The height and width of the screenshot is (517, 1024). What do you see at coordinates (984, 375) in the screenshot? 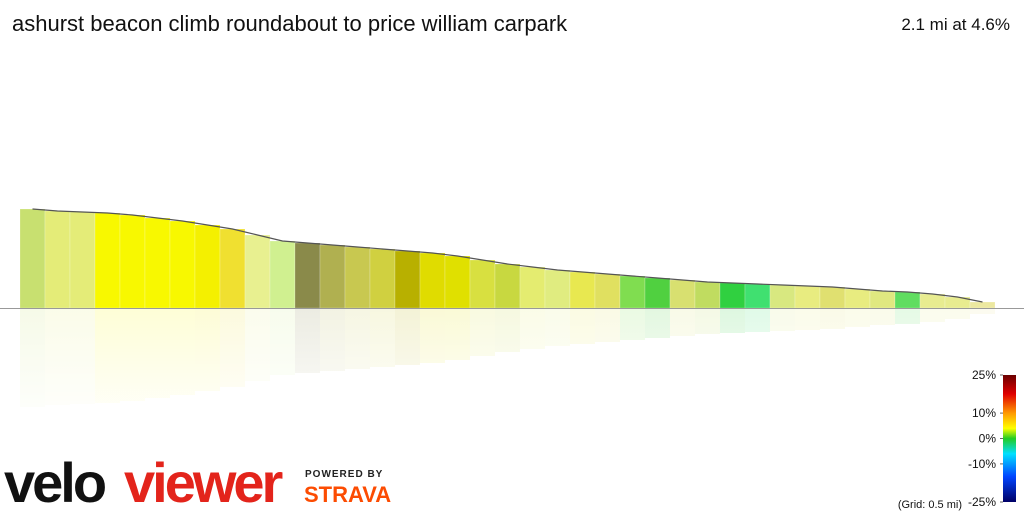
I see `legend-label: 25%` at bounding box center [984, 375].